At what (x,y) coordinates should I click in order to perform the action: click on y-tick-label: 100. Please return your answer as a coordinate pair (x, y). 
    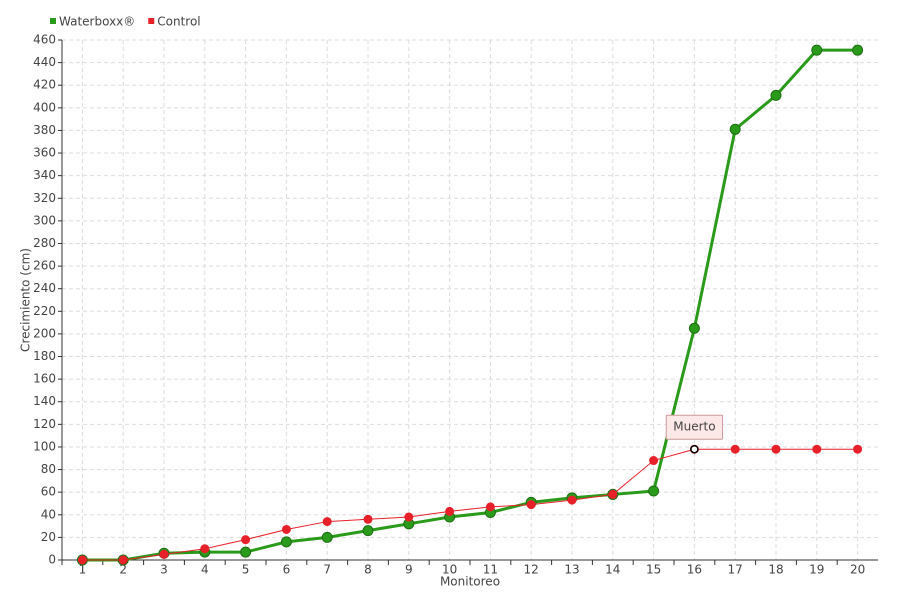
    Looking at the image, I should click on (44, 446).